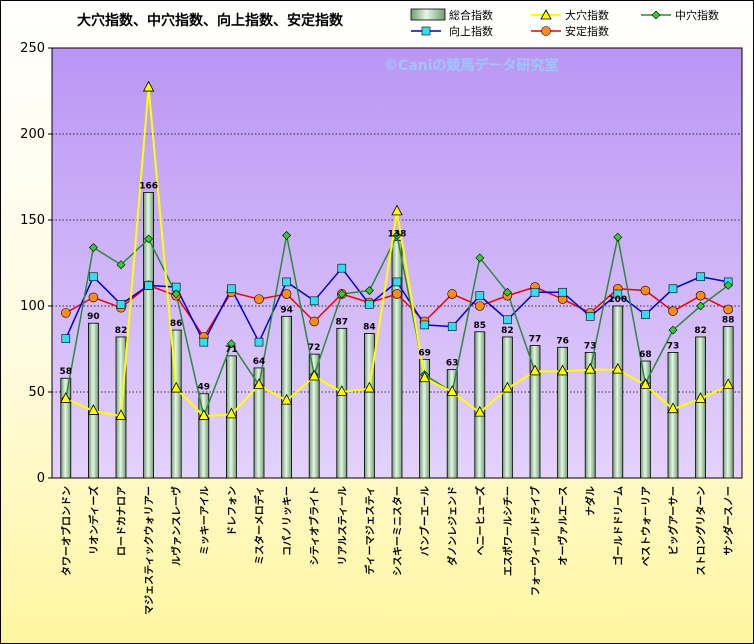 The height and width of the screenshot is (644, 754). I want to click on data-label-total: 87, so click(342, 322).